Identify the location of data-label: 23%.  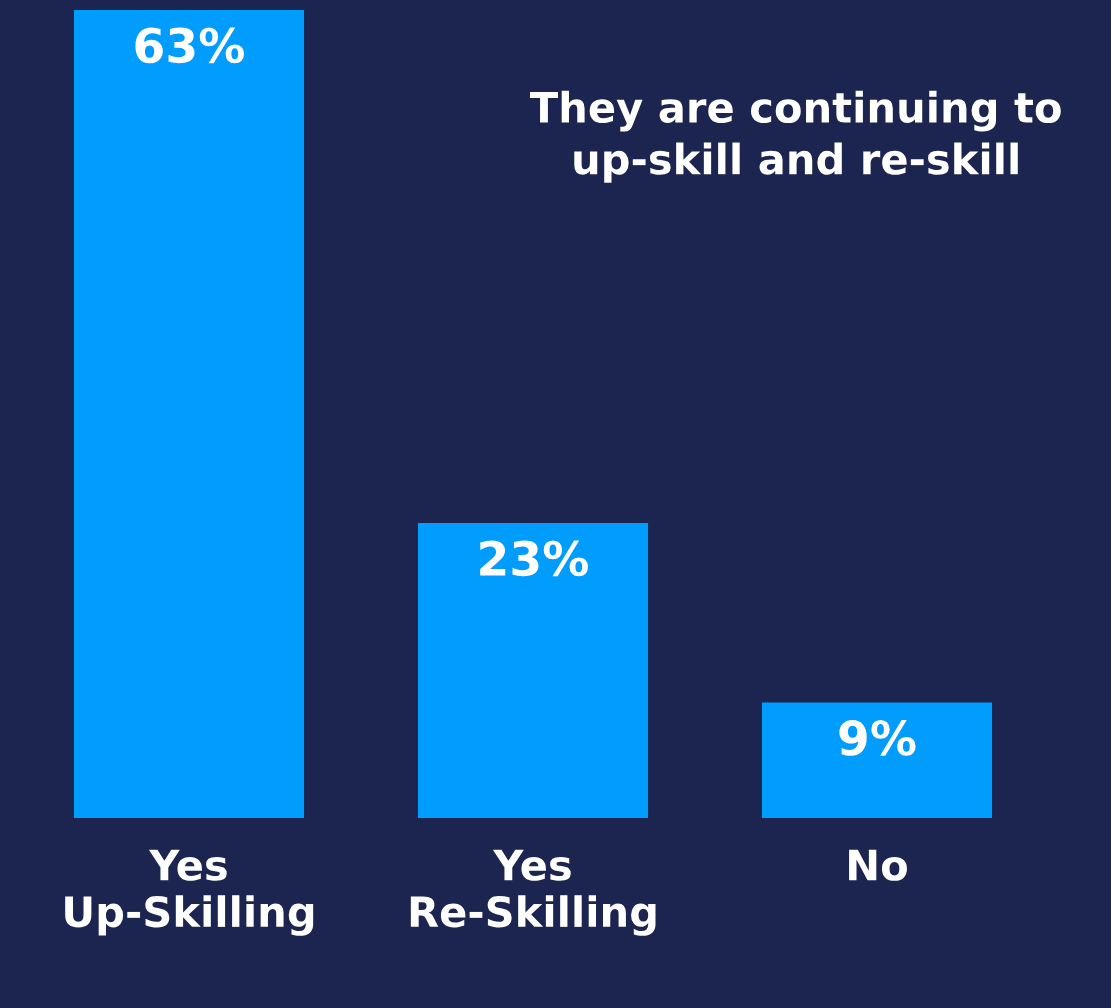
(534, 558).